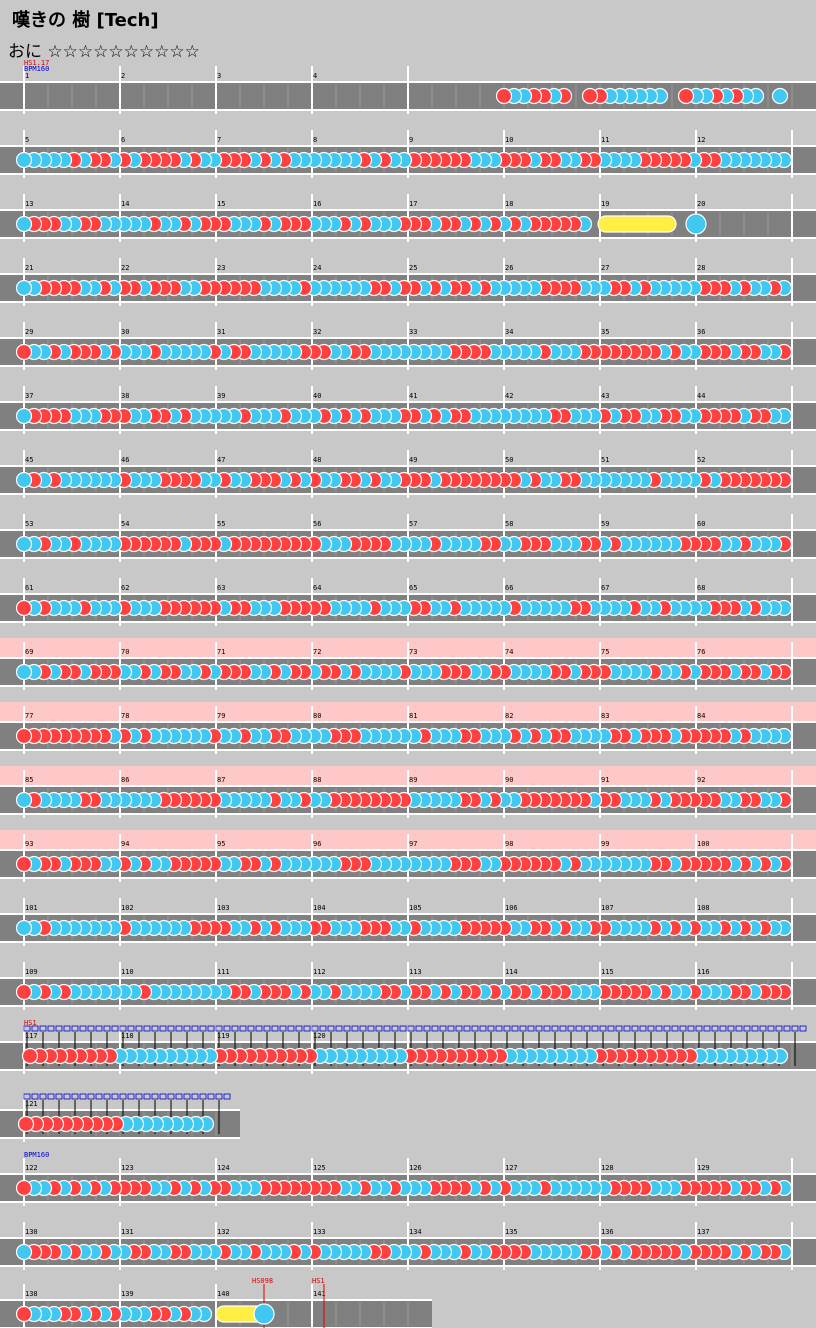 The height and width of the screenshot is (1328, 816). What do you see at coordinates (221, 524) in the screenshot?
I see `measure-number: 55` at bounding box center [221, 524].